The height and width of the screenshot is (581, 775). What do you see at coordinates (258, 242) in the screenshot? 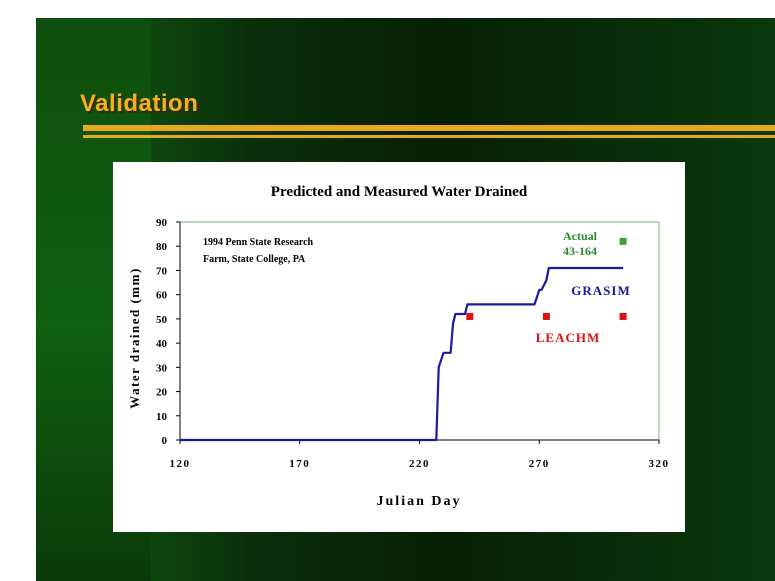
I see `annotation-line-1: 1994 Penn State Research` at bounding box center [258, 242].